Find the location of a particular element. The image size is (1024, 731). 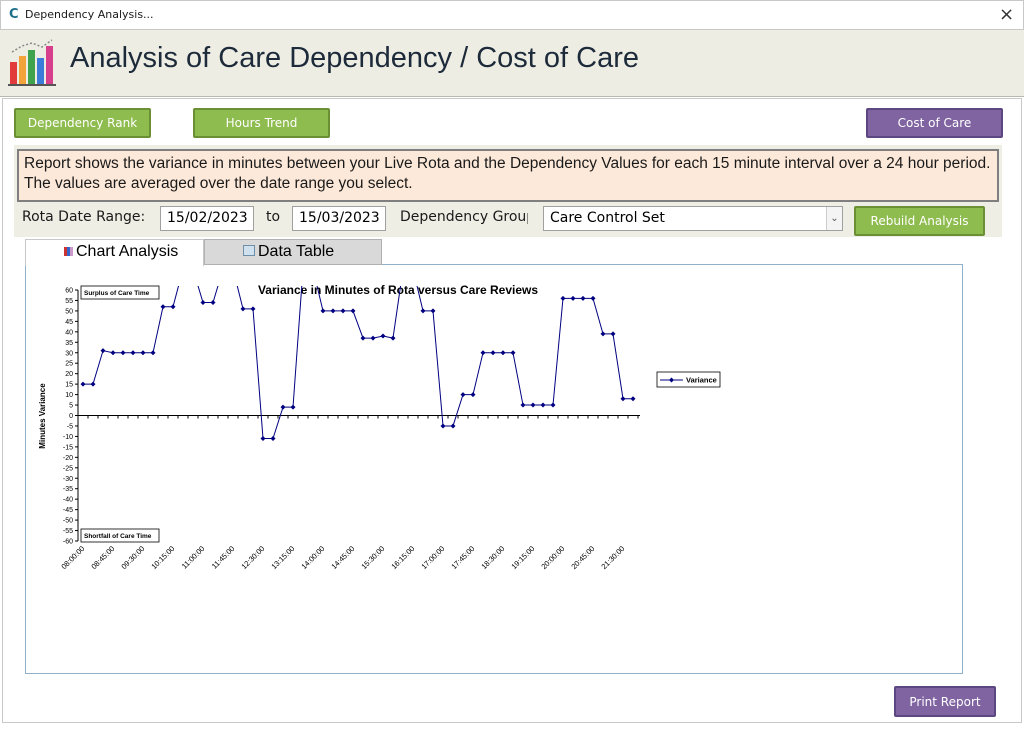

legend-label: Variance is located at coordinates (701, 380).